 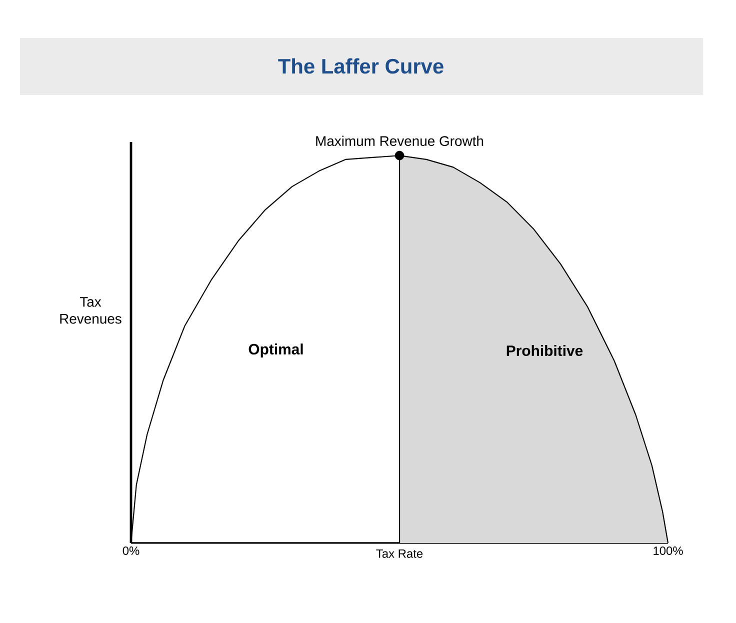 I want to click on x-axis-title: Tax Rate, so click(x=399, y=554).